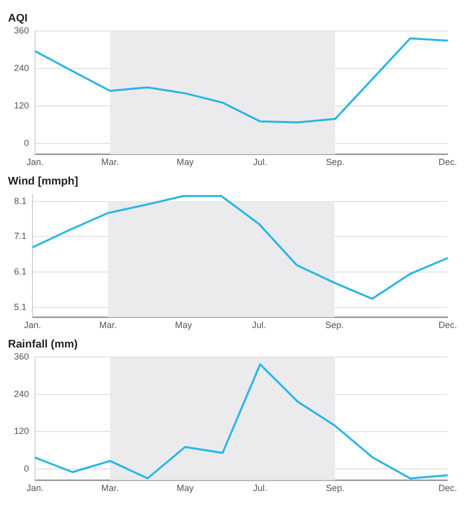 Image resolution: width=468 pixels, height=511 pixels. Describe the element at coordinates (43, 344) in the screenshot. I see `chart-title: Rainfall (mm)` at that location.